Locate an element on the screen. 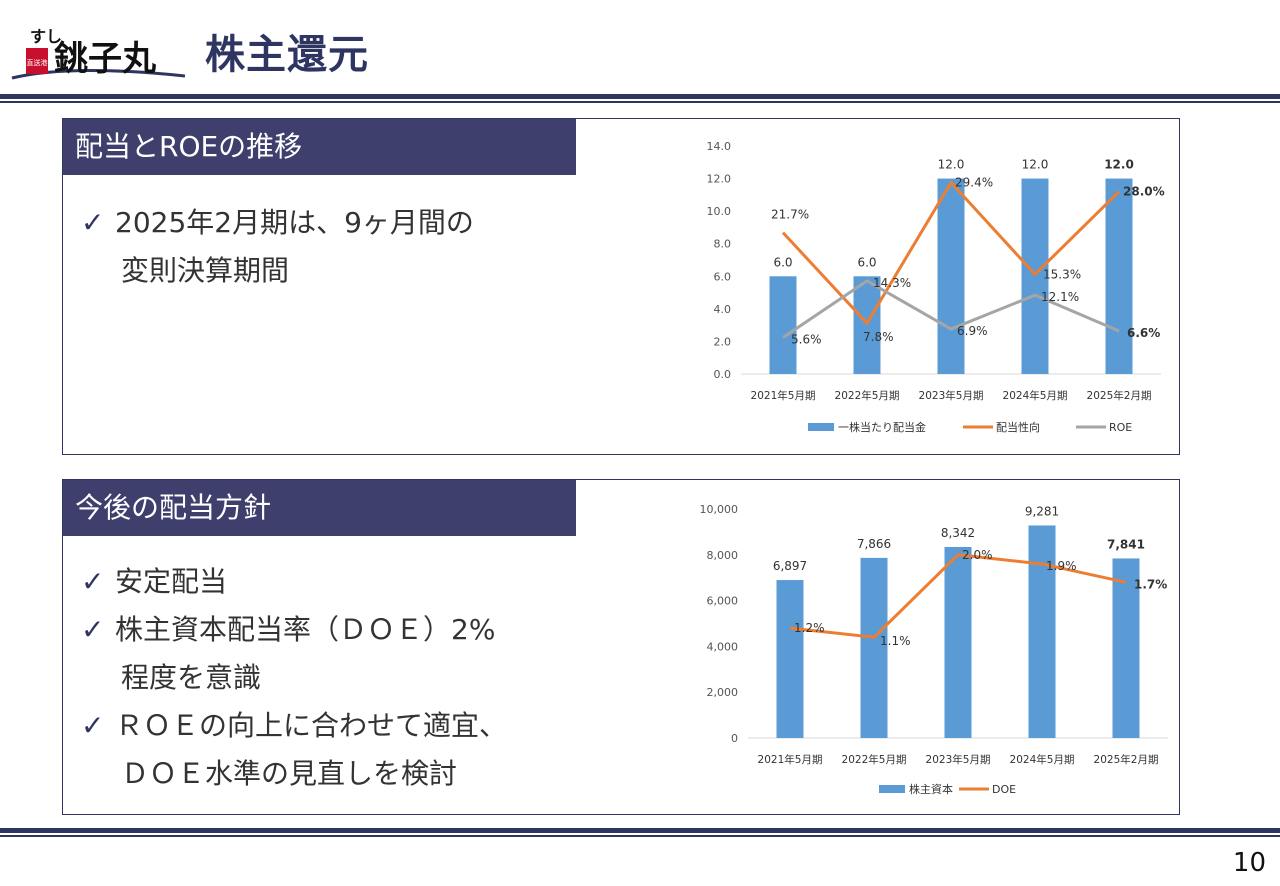 The width and height of the screenshot is (1280, 886). y-tick-label: 4,000 is located at coordinates (723, 646).